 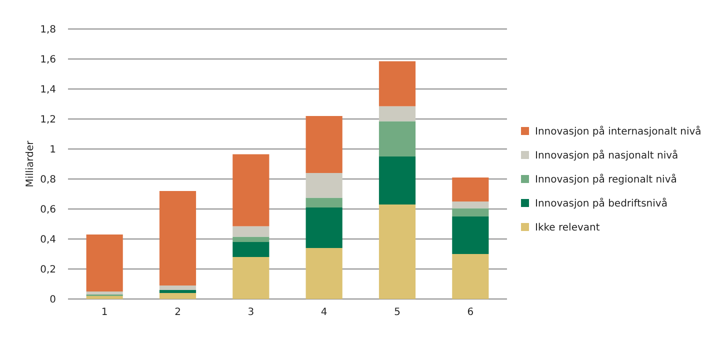 I want to click on y-tick-label: 1,8, so click(x=48, y=30).